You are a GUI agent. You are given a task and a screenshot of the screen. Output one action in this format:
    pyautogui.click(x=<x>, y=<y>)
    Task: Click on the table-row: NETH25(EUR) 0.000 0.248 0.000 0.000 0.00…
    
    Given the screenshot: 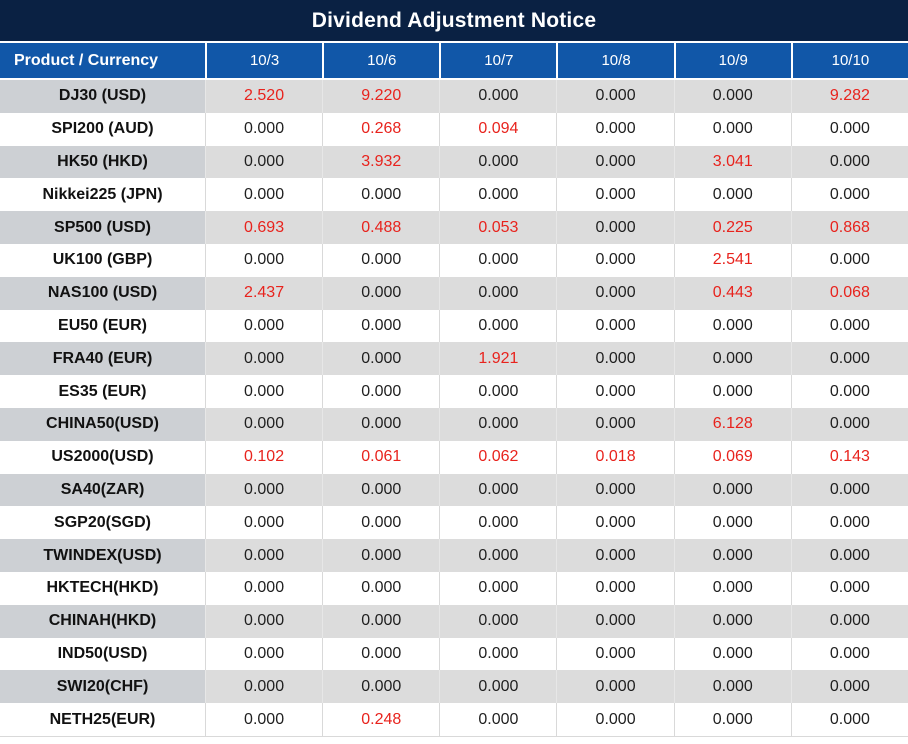 What is the action you would take?
    pyautogui.click(x=454, y=719)
    